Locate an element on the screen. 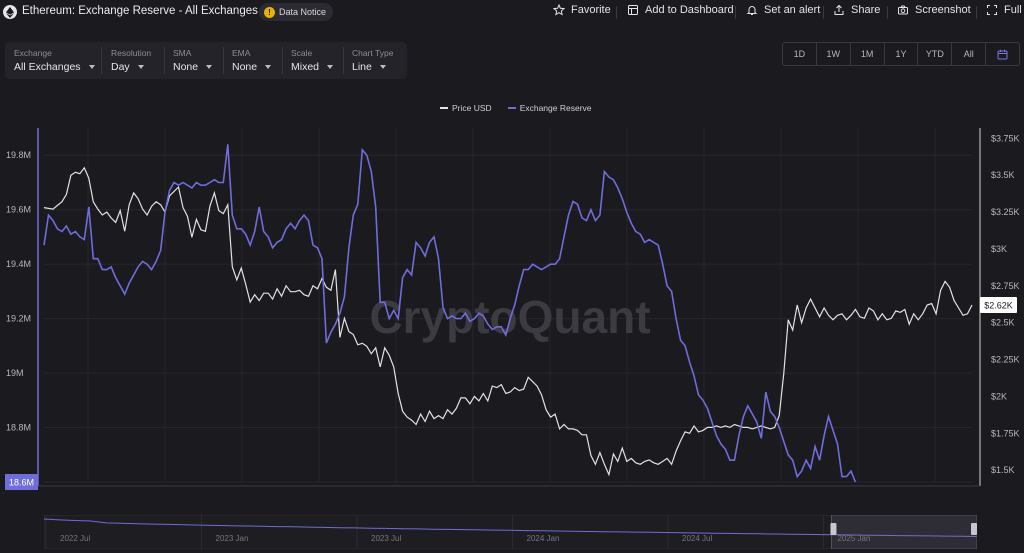  legend-item-price: Price USD is located at coordinates (466, 108).